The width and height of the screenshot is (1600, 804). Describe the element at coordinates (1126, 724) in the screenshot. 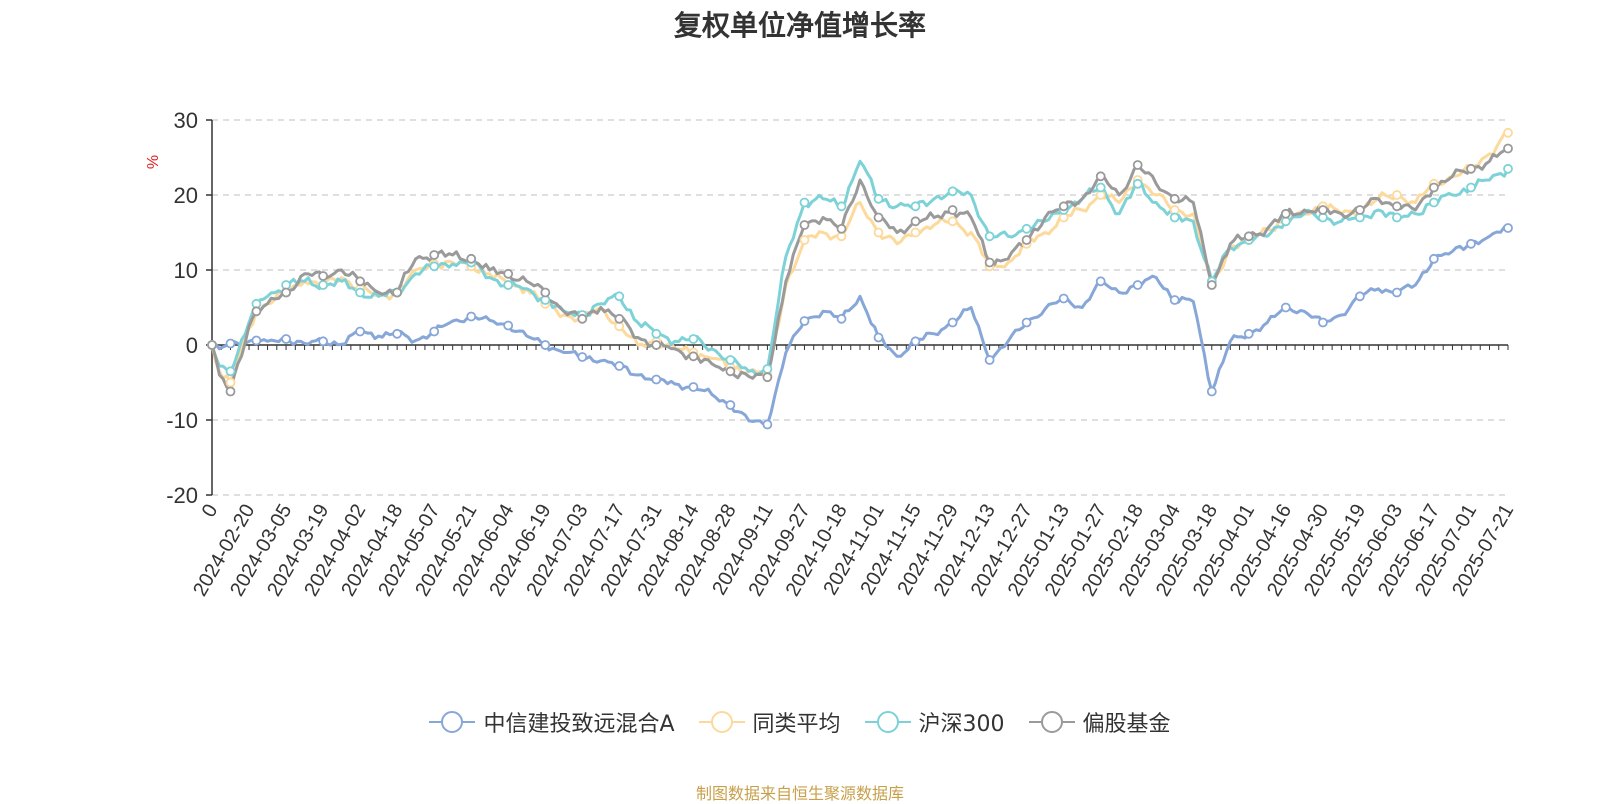

I see `legend-label-equity-funds: 偏股基金` at that location.